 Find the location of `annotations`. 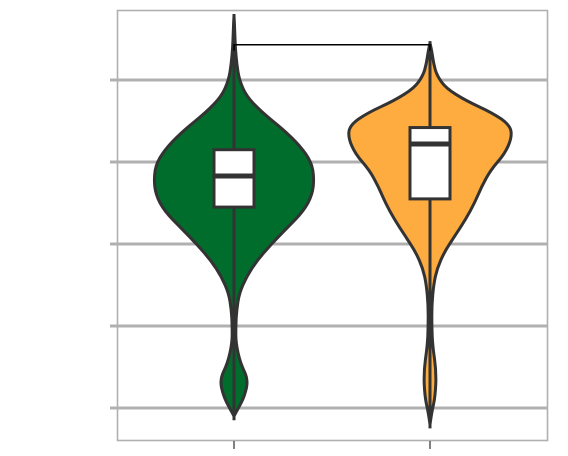

annotations is located at coordinates (332, 47).